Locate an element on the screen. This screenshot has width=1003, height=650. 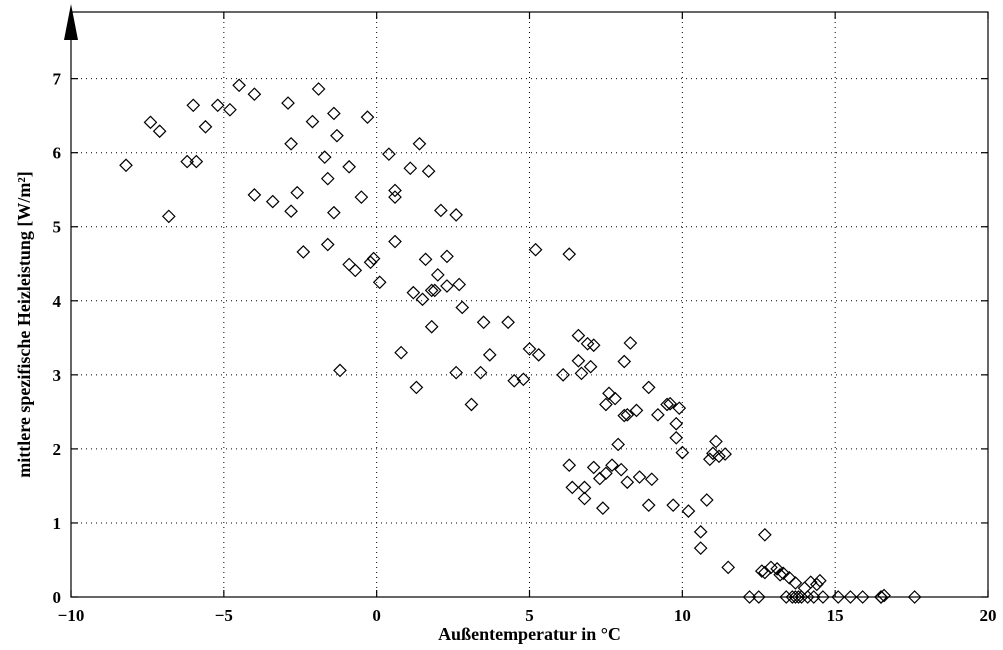
x-tick-label: −5 is located at coordinates (224, 615).